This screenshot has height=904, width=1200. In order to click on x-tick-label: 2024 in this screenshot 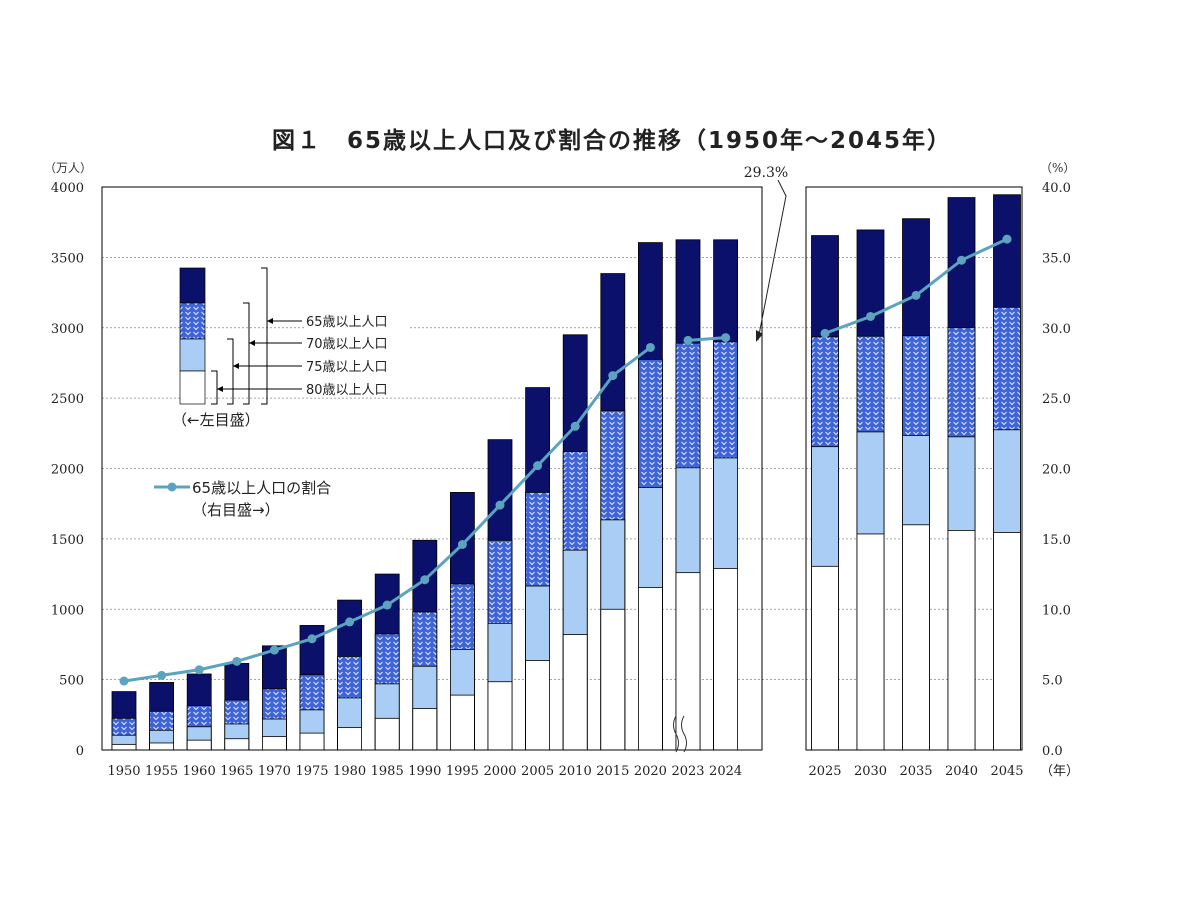, I will do `click(725, 771)`.